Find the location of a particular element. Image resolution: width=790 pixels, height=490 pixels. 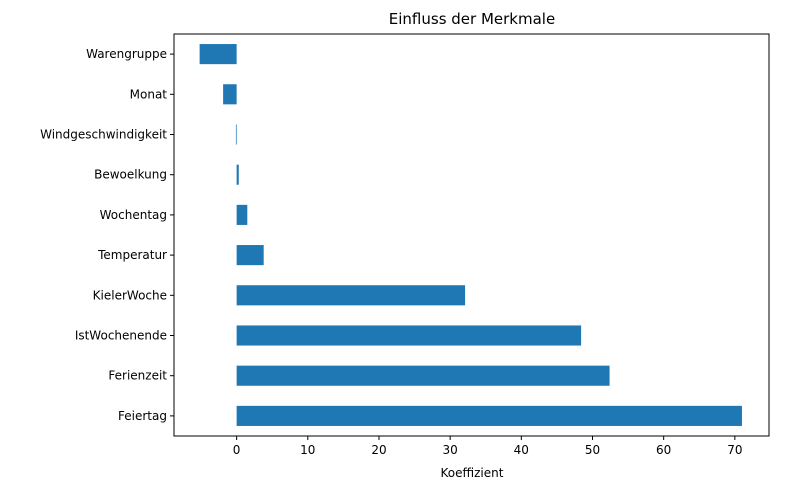

y-tick-label: IstWochenende is located at coordinates (121, 336).